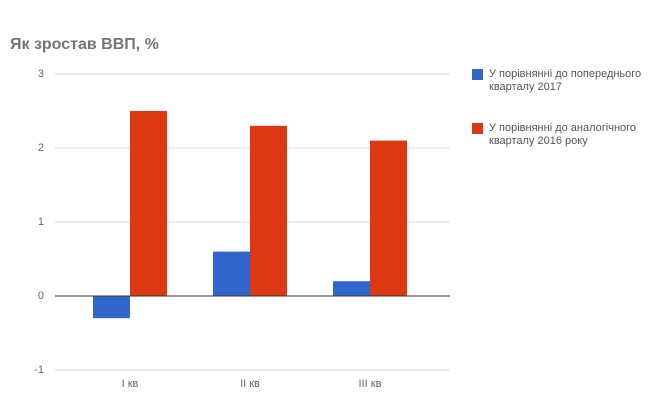 The height and width of the screenshot is (412, 659). I want to click on y-tick-label: 3, so click(41, 74).